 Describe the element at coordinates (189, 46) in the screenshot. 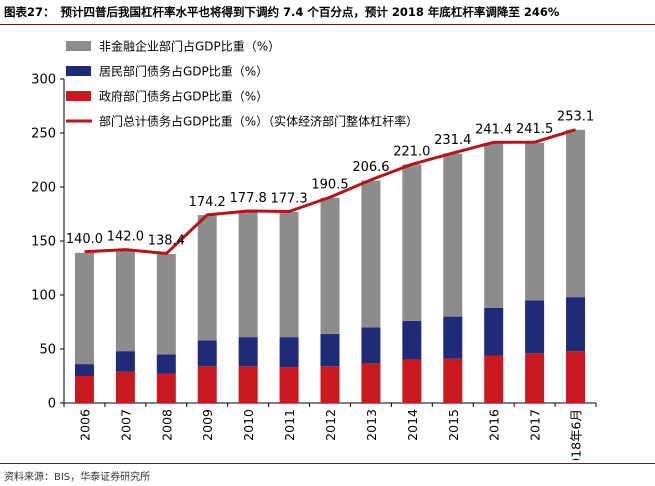

I see `legend-label: 非金融企业部门占GDP比重（%）` at that location.